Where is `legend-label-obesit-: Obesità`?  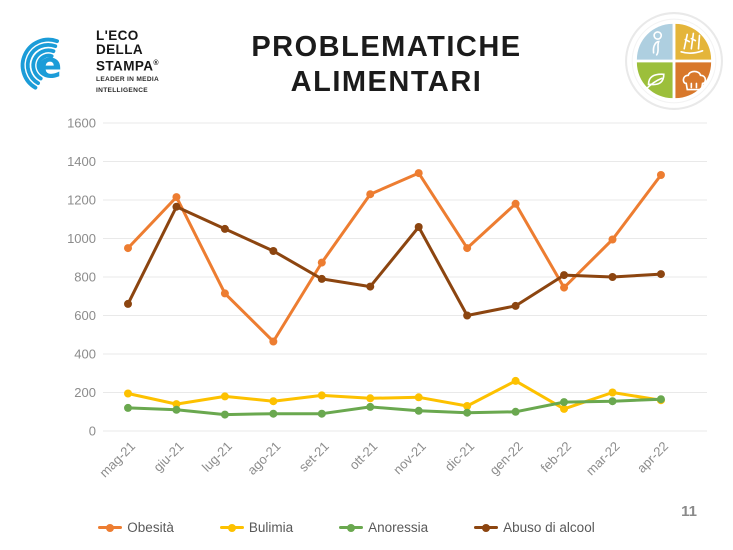
legend-label-obesit-: Obesità is located at coordinates (150, 527).